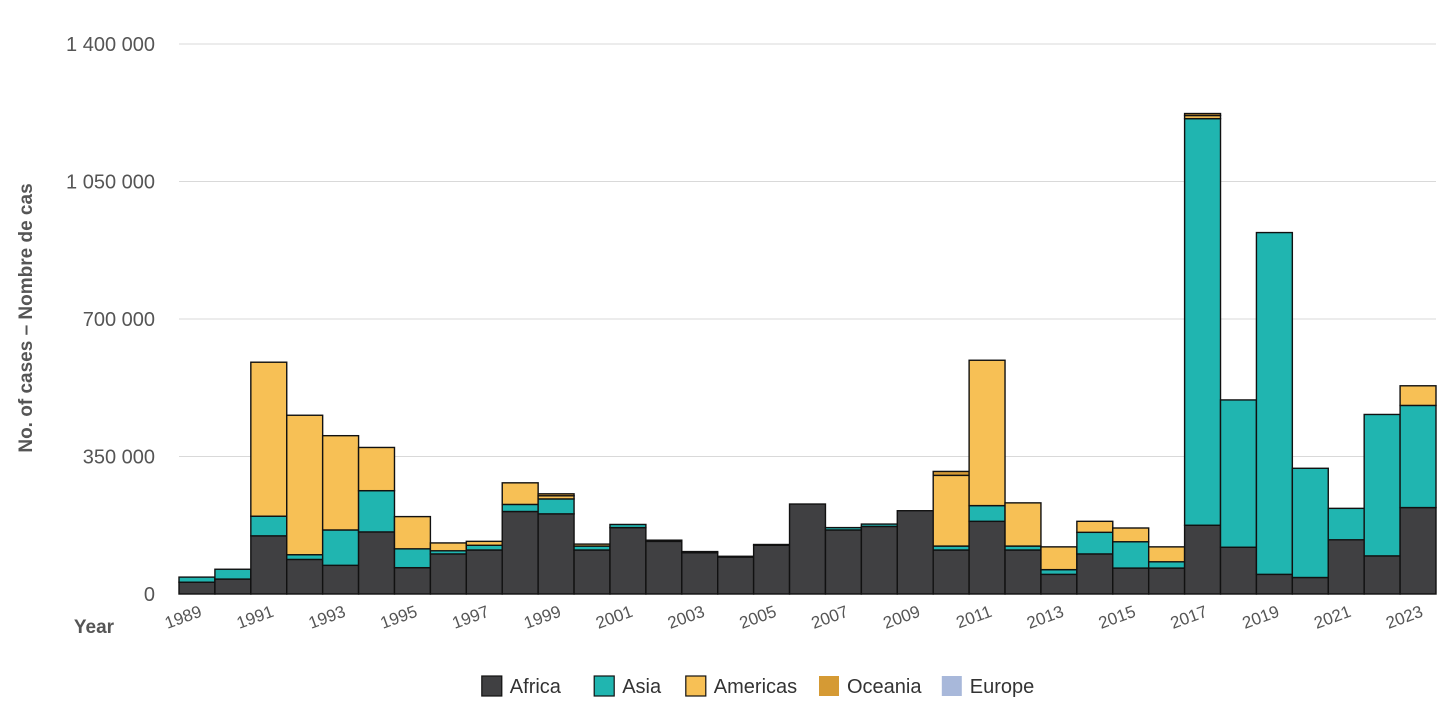 The height and width of the screenshot is (715, 1450). Describe the element at coordinates (642, 687) in the screenshot. I see `legend-label-asia: Asia` at that location.